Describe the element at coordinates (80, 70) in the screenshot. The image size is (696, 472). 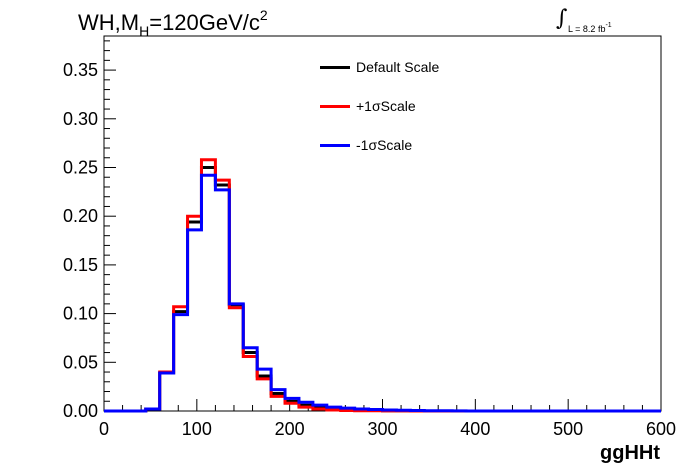
I see `y-tick-label: 0.35` at that location.